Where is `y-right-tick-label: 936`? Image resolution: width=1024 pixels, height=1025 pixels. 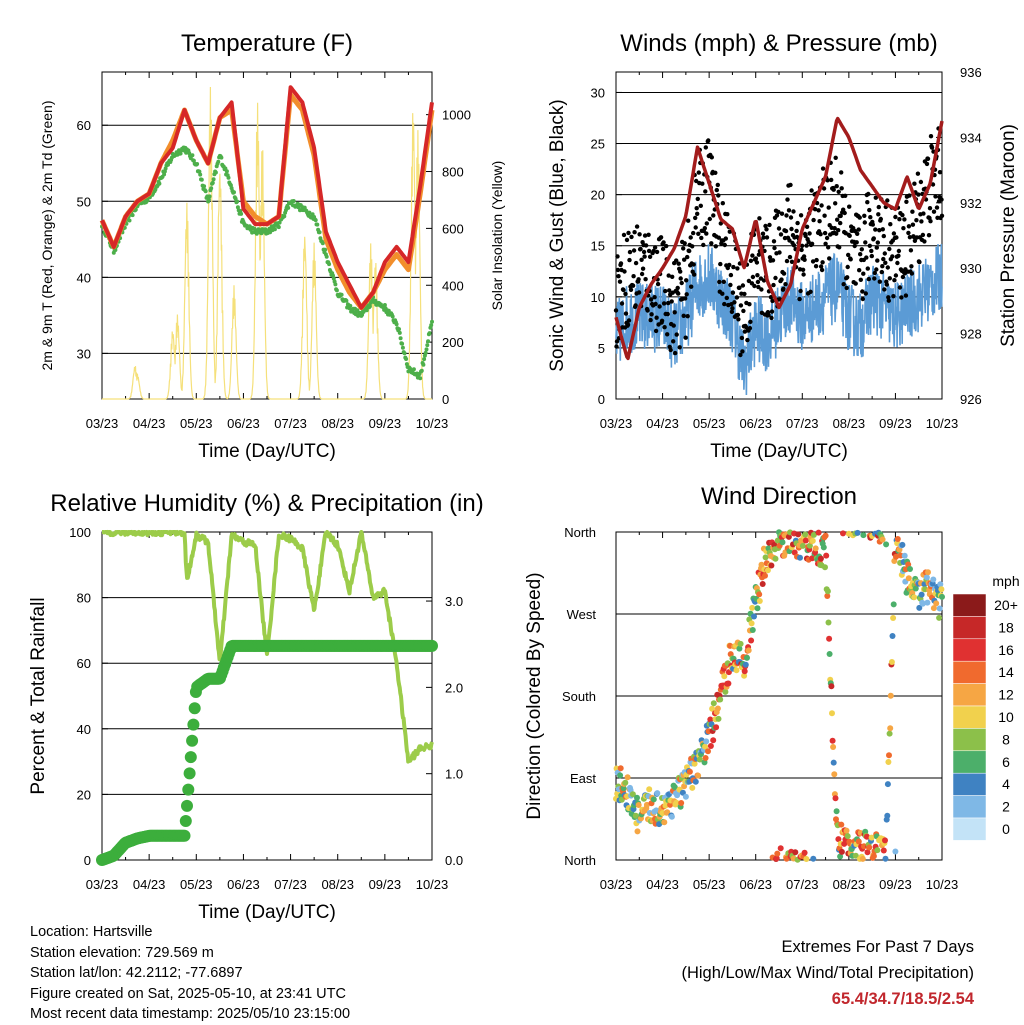 y-right-tick-label: 936 is located at coordinates (971, 72).